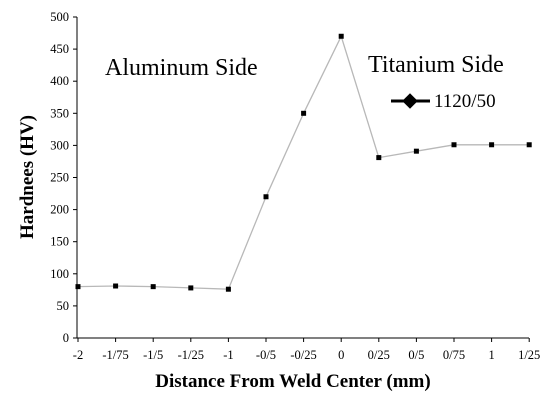  What do you see at coordinates (59, 17) in the screenshot?
I see `y-tick-label: 500` at bounding box center [59, 17].